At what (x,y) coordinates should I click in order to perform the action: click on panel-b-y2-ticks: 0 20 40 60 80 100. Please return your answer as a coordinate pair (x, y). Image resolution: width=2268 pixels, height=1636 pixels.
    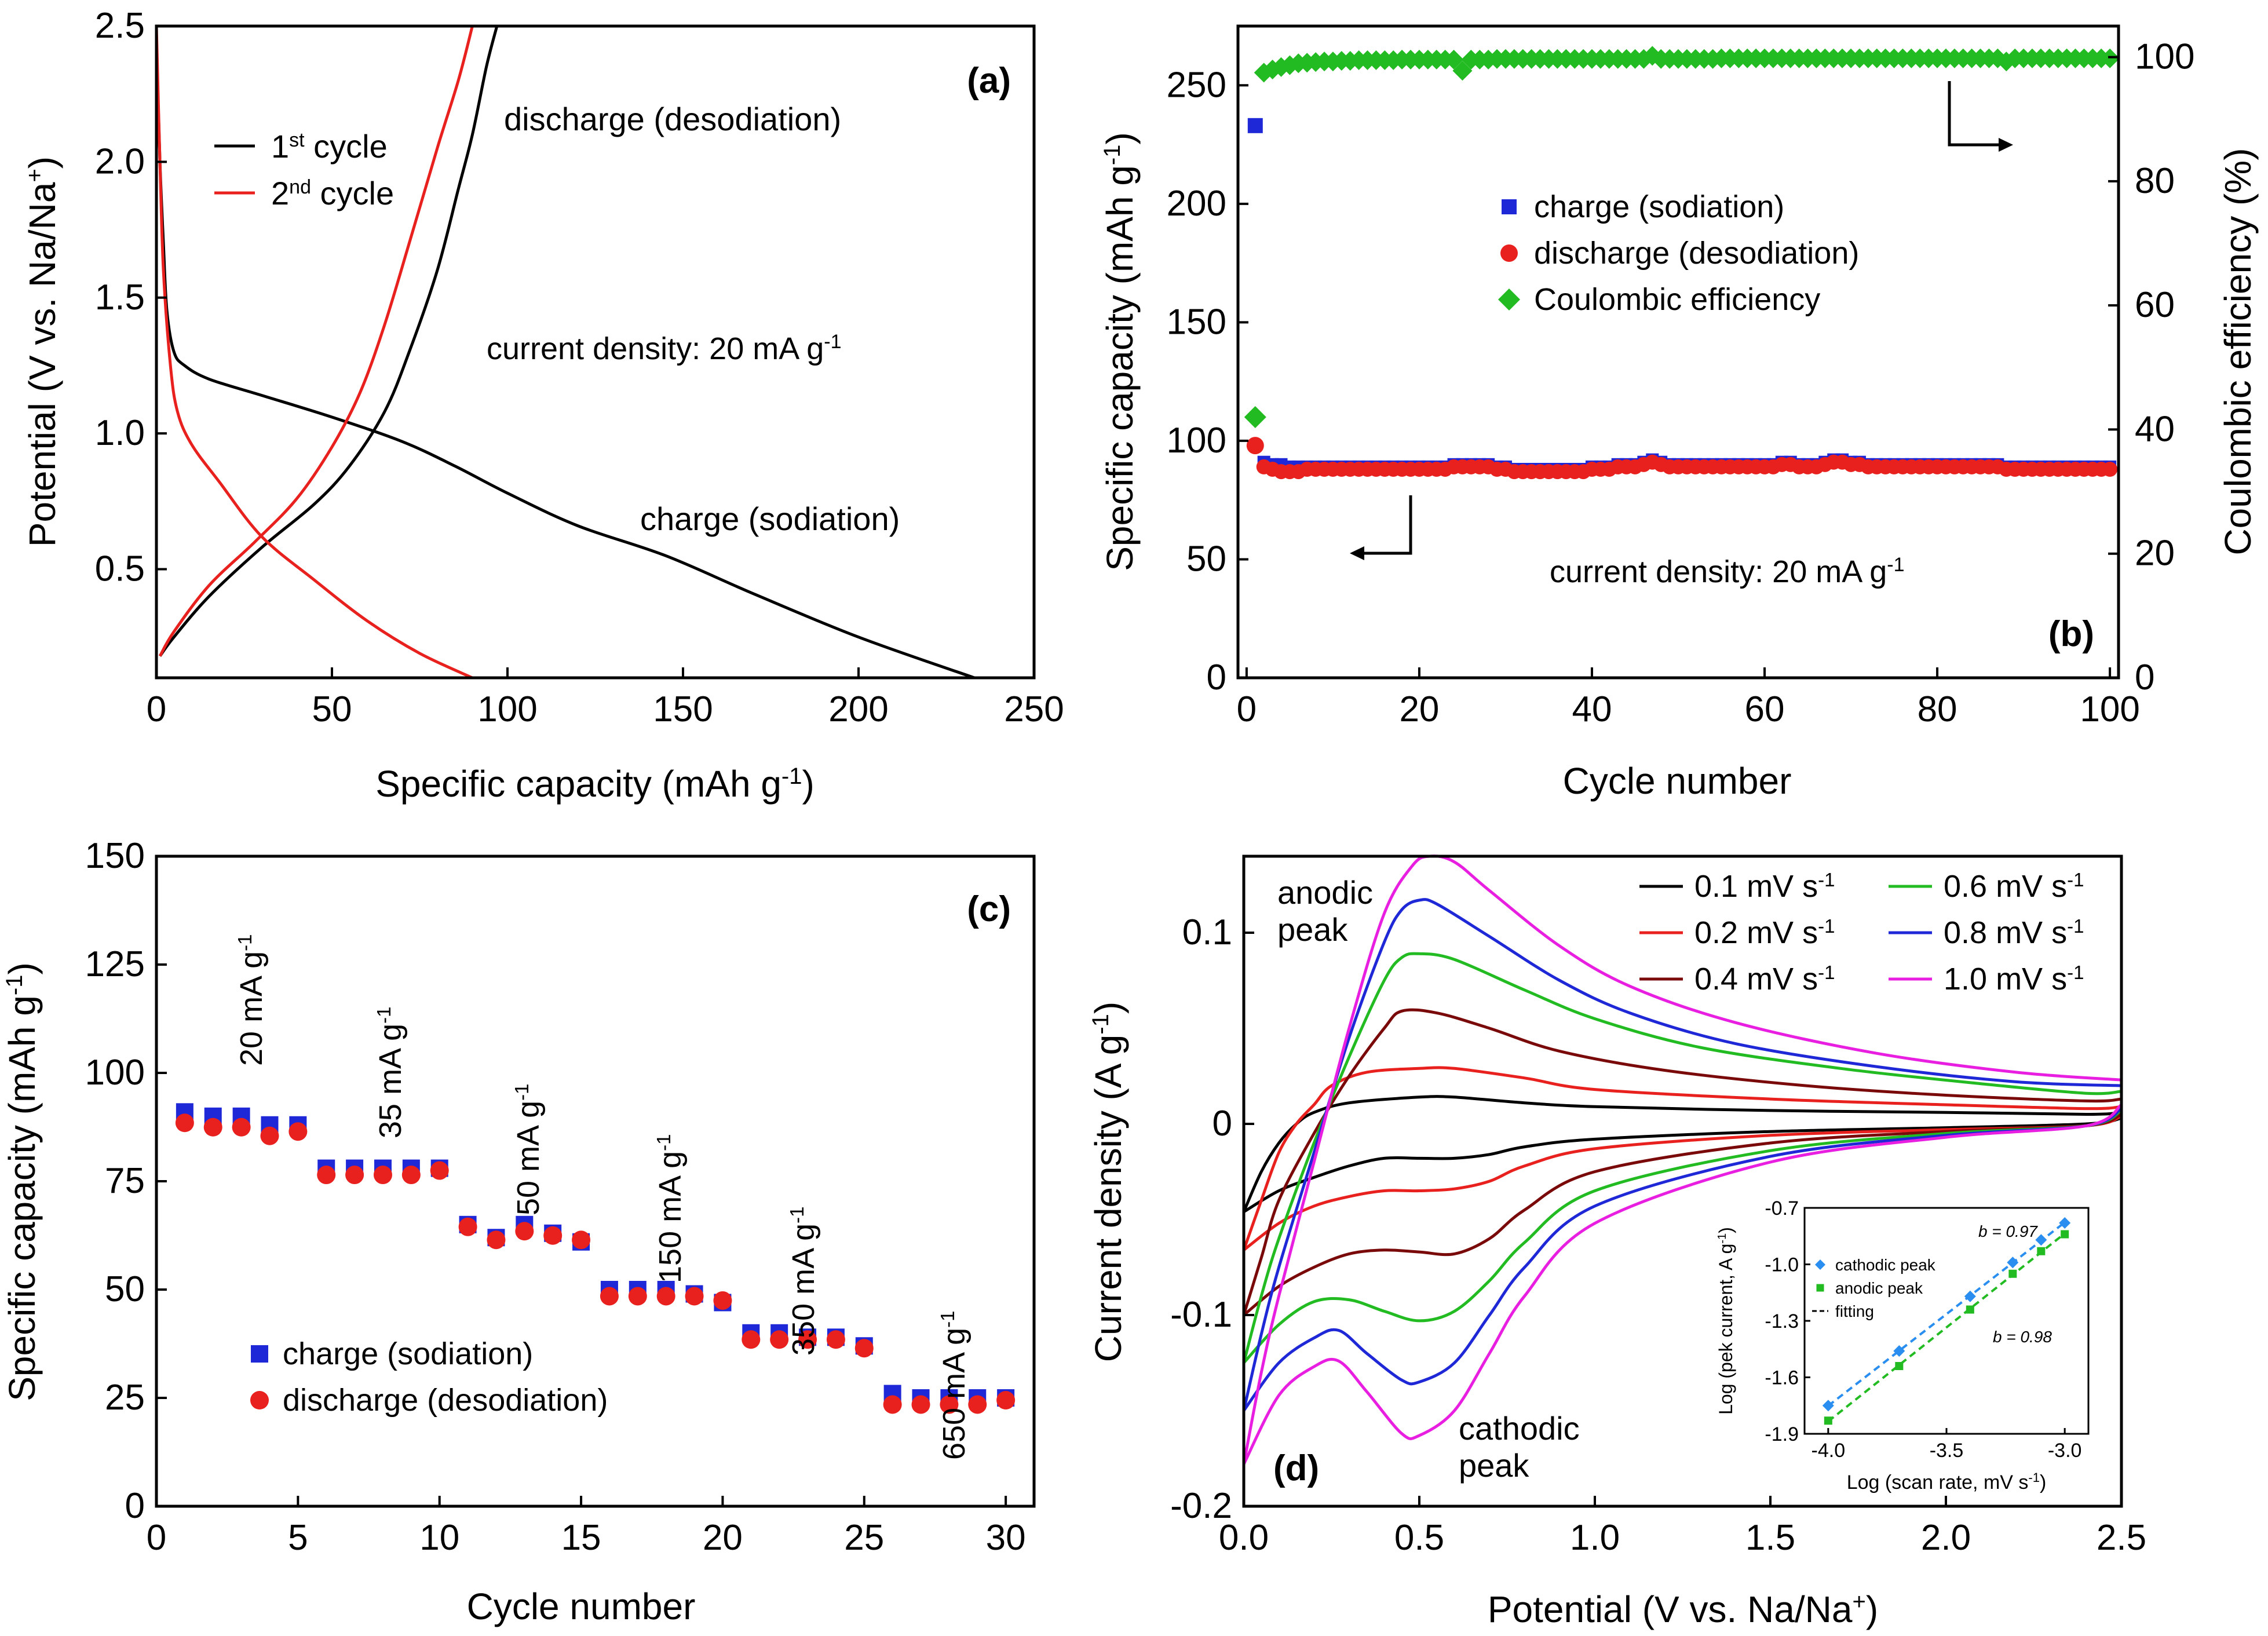
    Looking at the image, I should click on (2151, 367).